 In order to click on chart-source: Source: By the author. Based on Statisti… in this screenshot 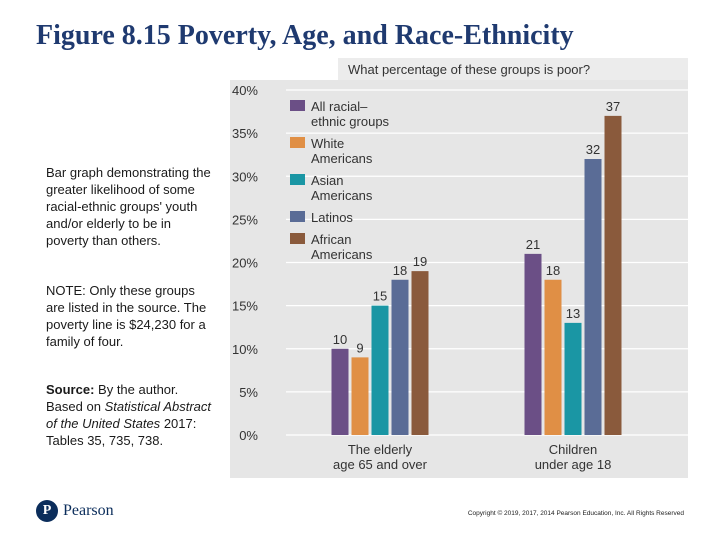, I will do `click(131, 415)`.